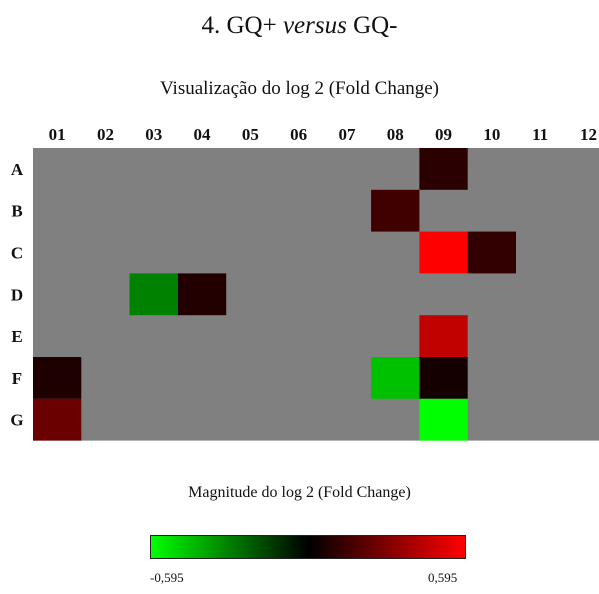 This screenshot has height=594, width=599. What do you see at coordinates (250, 134) in the screenshot?
I see `column-label: 05` at bounding box center [250, 134].